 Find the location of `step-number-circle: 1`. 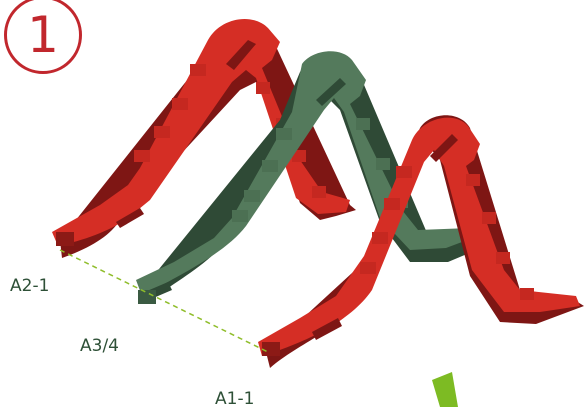

step-number-circle: 1 is located at coordinates (43, 37).